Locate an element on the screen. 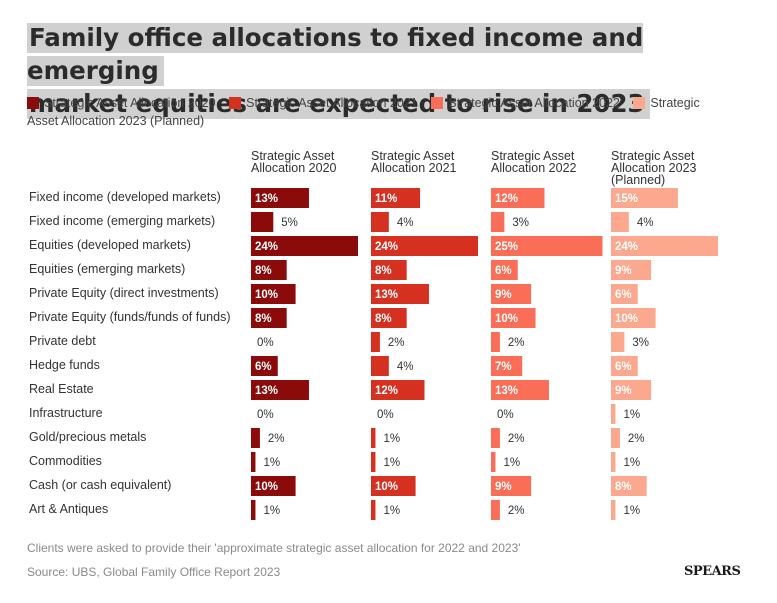  legend-item-2021: Strategic Asset Allocation 2021 is located at coordinates (323, 103).